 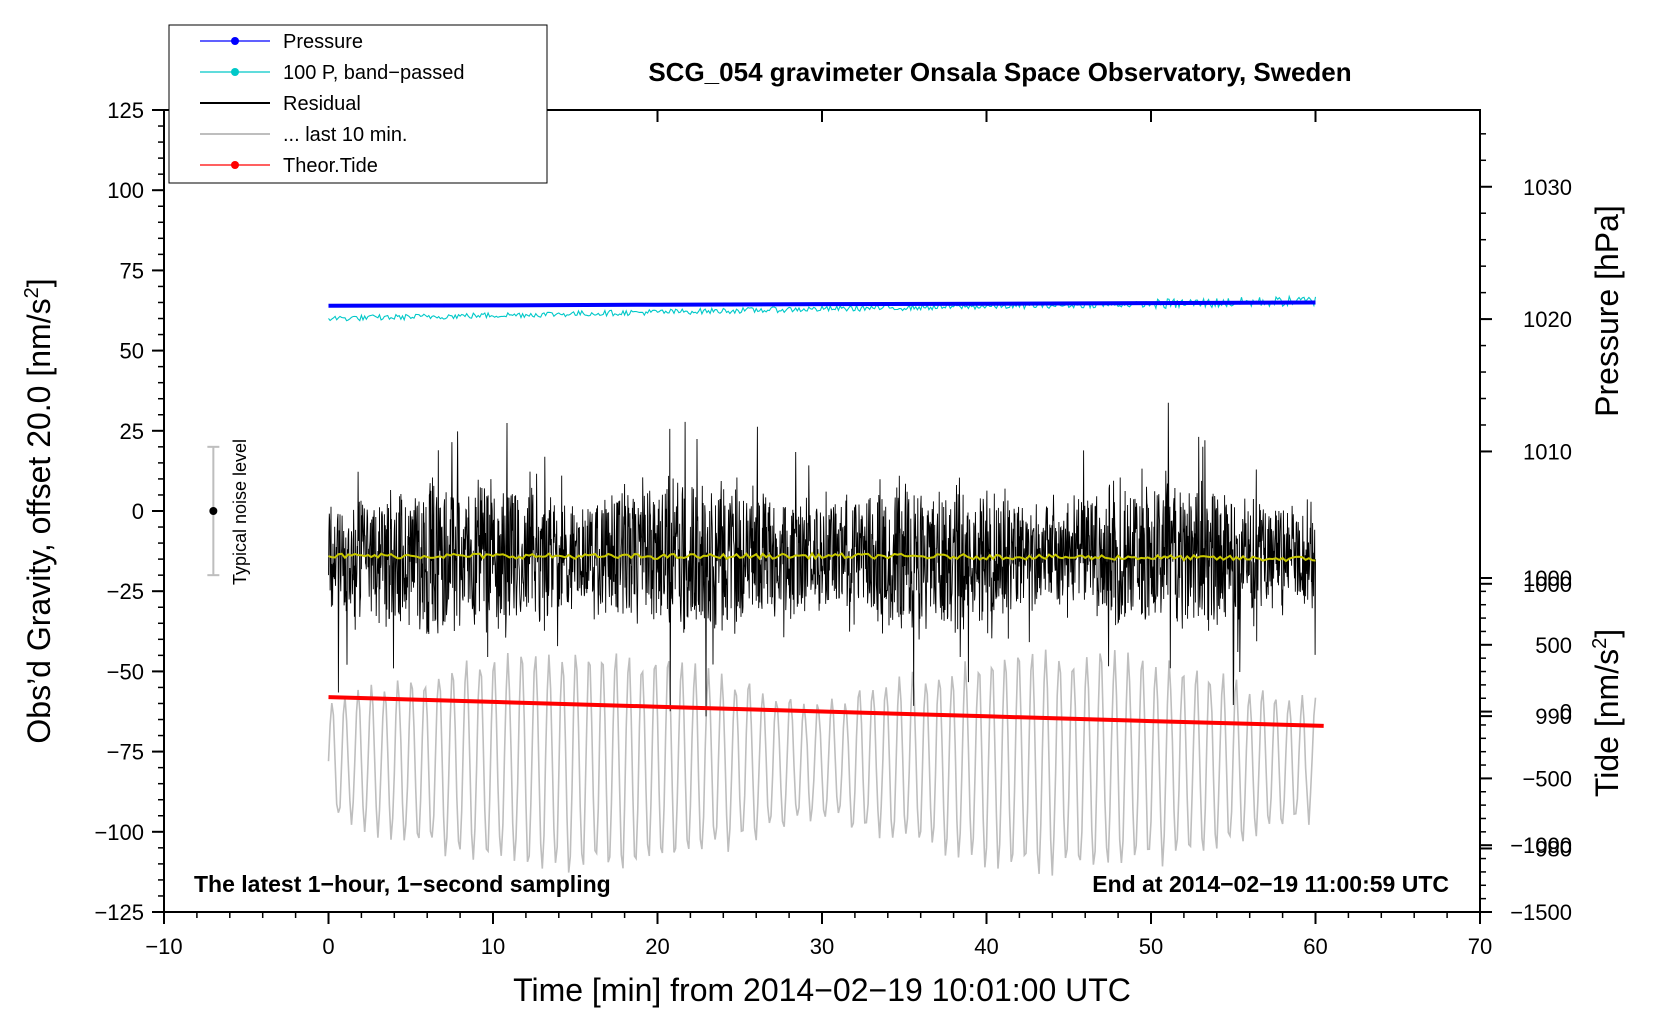 What do you see at coordinates (1480, 946) in the screenshot?
I see `x-tick-label: 70` at bounding box center [1480, 946].